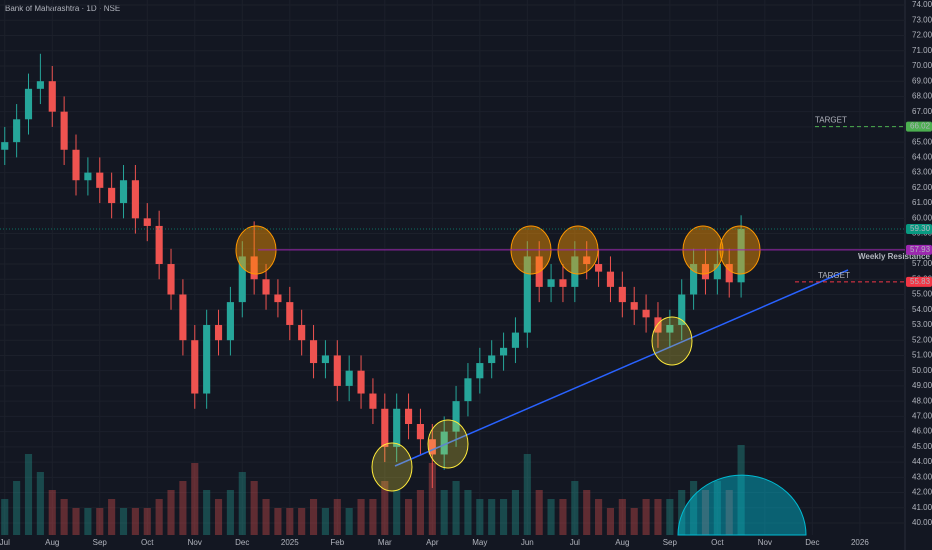 Image resolution: width=932 pixels, height=550 pixels. Describe the element at coordinates (922, 65) in the screenshot. I see `y-tick-label: 70.00` at that location.